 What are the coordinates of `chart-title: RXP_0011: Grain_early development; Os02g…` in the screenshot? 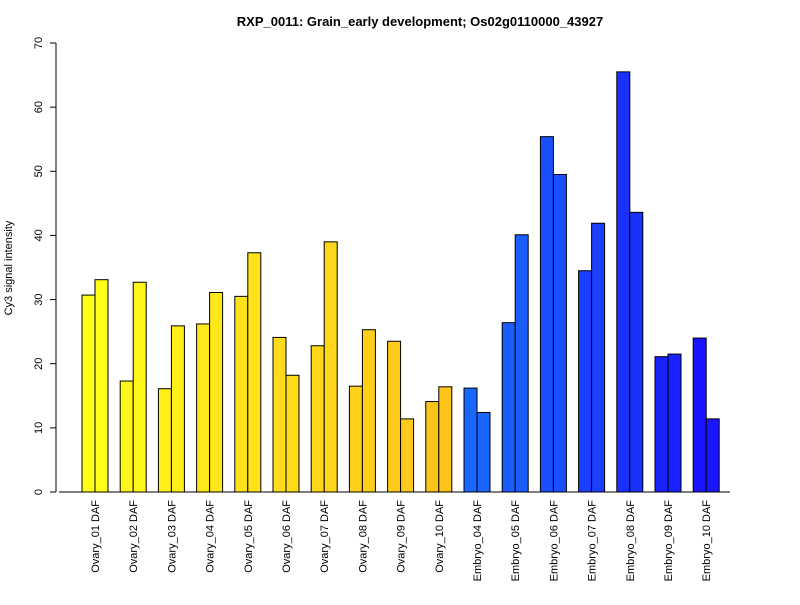 It's located at (420, 21).